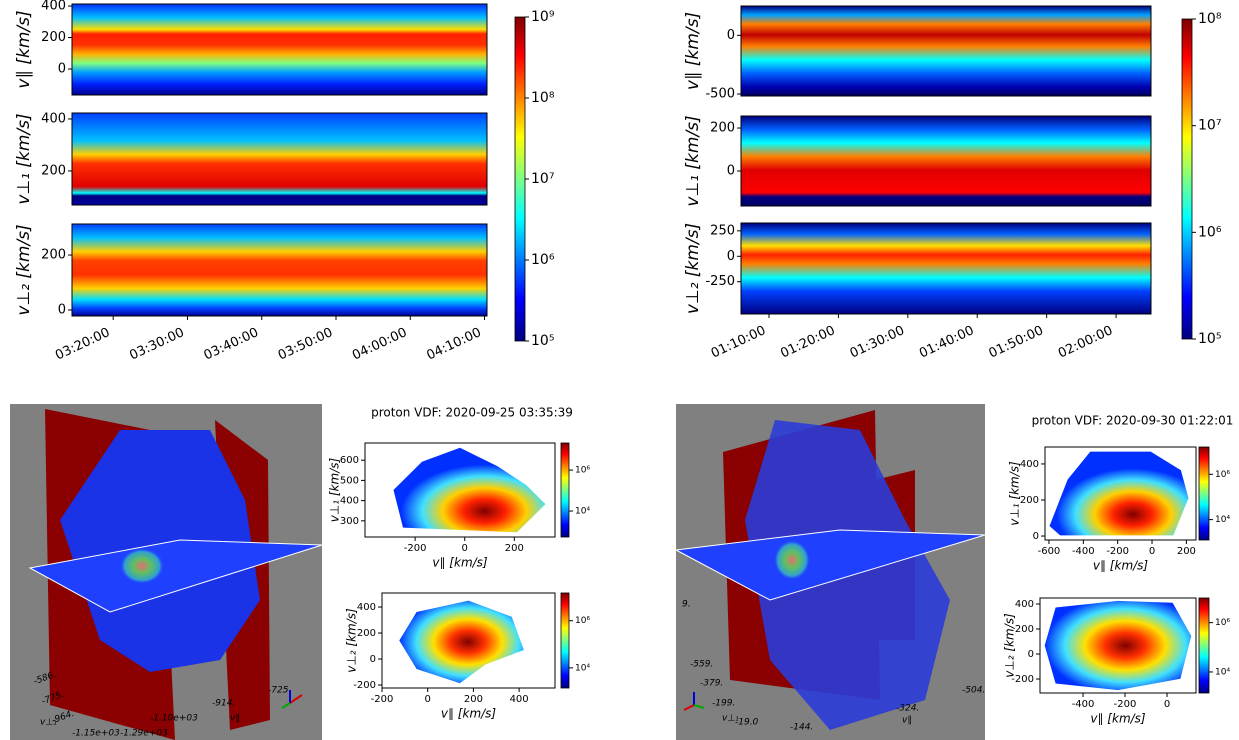 The image size is (1239, 740). I want to click on scene-label: -324., so click(907, 709).